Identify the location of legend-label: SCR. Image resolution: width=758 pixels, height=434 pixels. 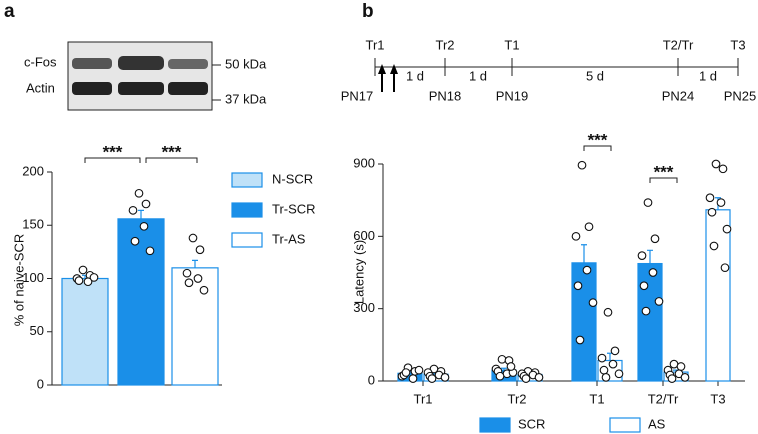
(531, 423).